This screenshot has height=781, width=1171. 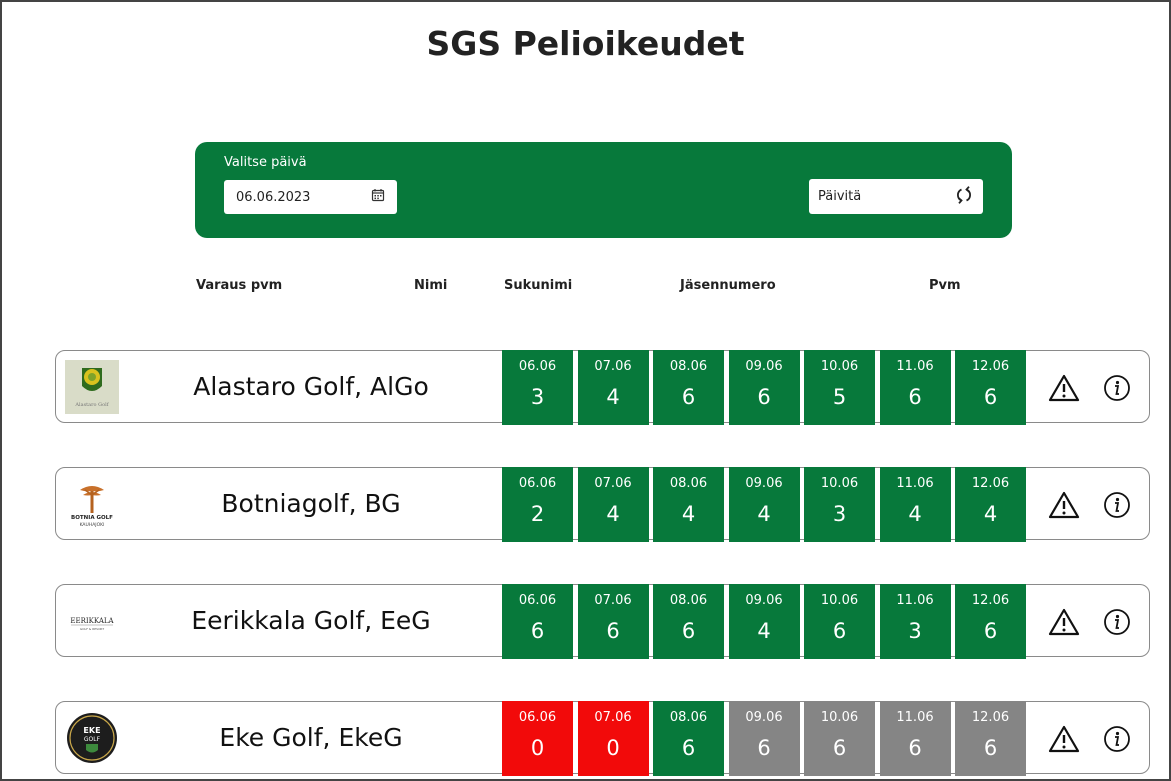 I want to click on club-logo-text: EKE, so click(x=91, y=730).